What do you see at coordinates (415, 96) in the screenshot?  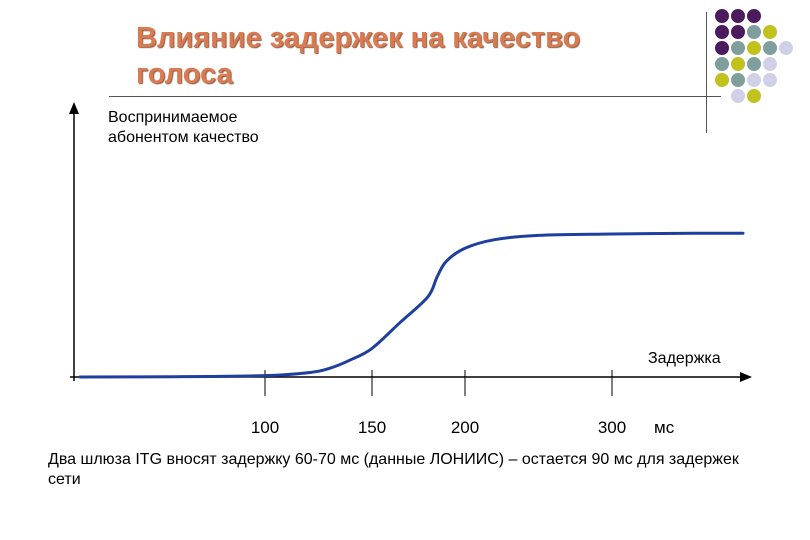 I see `horizontal-divider` at bounding box center [415, 96].